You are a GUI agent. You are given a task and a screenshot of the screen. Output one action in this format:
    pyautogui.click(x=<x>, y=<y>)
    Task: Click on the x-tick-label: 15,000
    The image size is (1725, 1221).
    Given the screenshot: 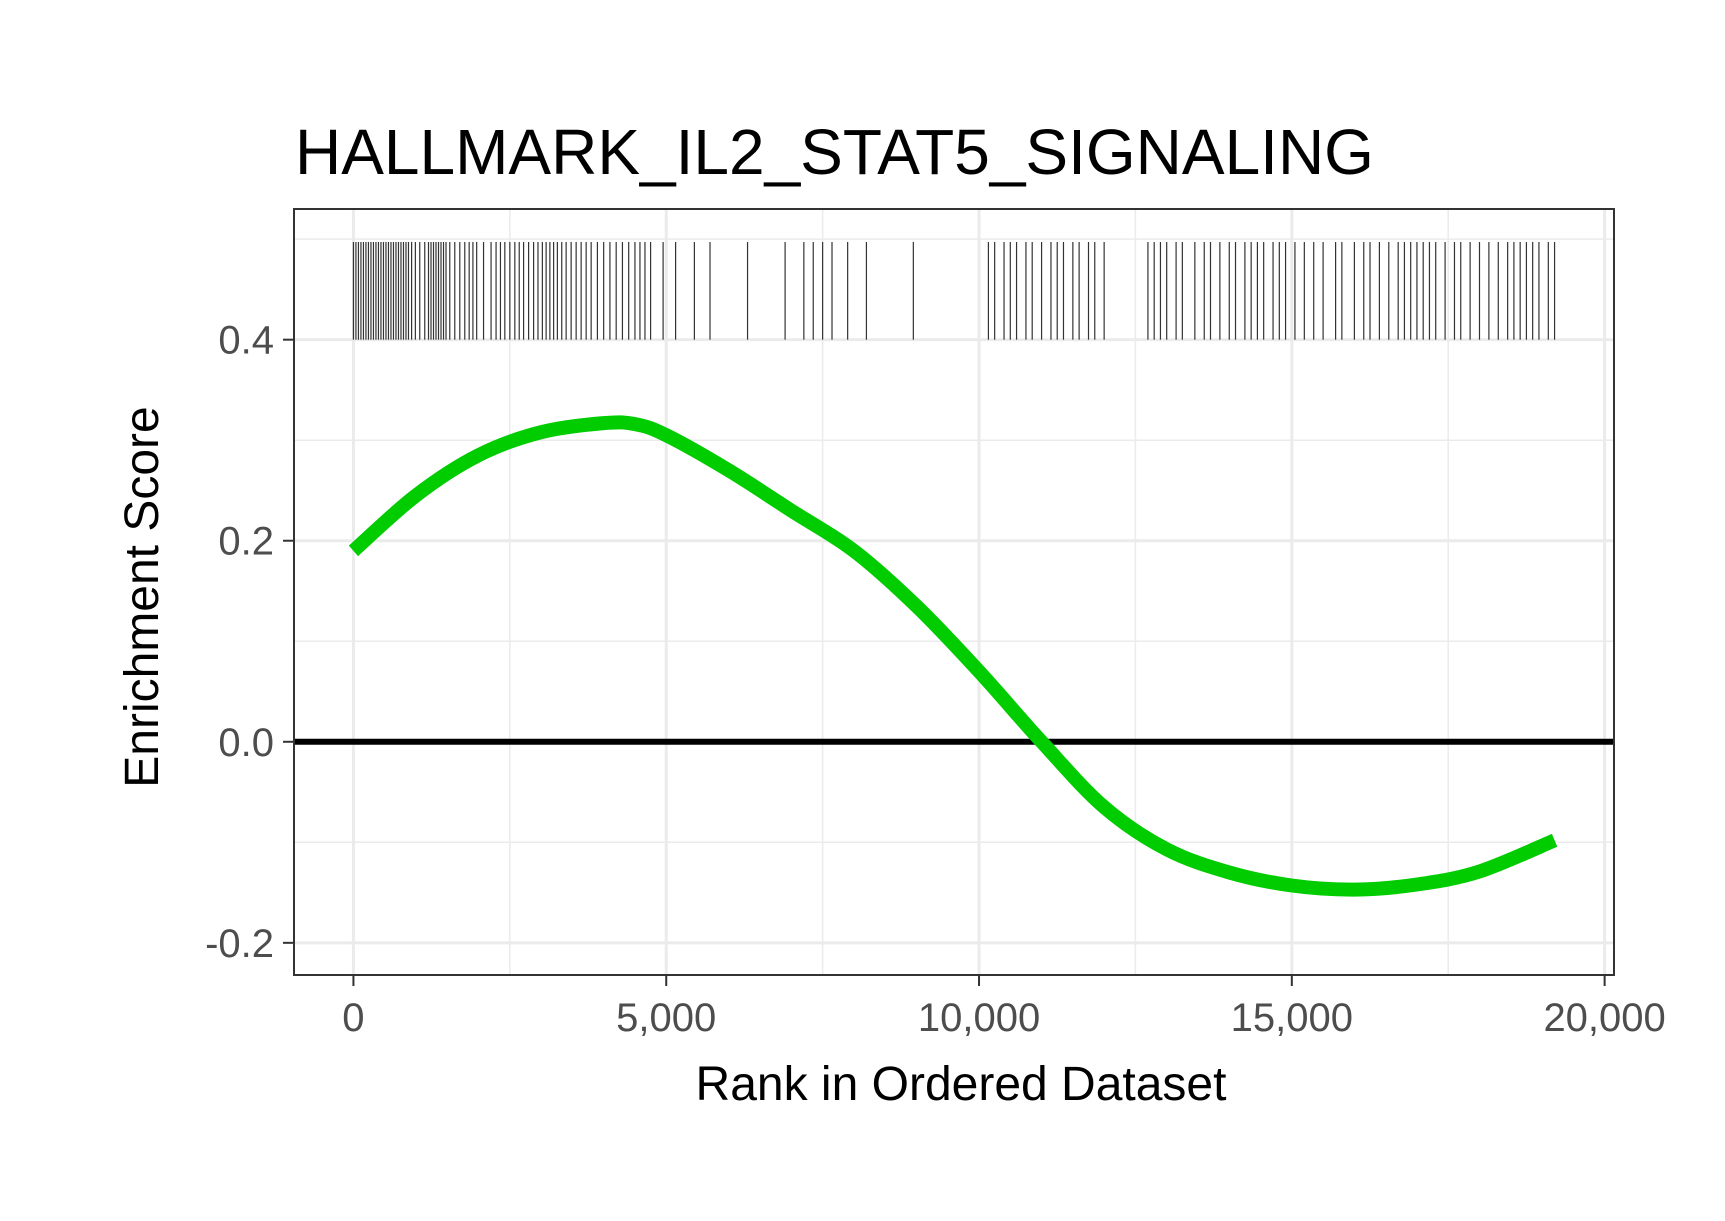 What is the action you would take?
    pyautogui.click(x=1292, y=1018)
    